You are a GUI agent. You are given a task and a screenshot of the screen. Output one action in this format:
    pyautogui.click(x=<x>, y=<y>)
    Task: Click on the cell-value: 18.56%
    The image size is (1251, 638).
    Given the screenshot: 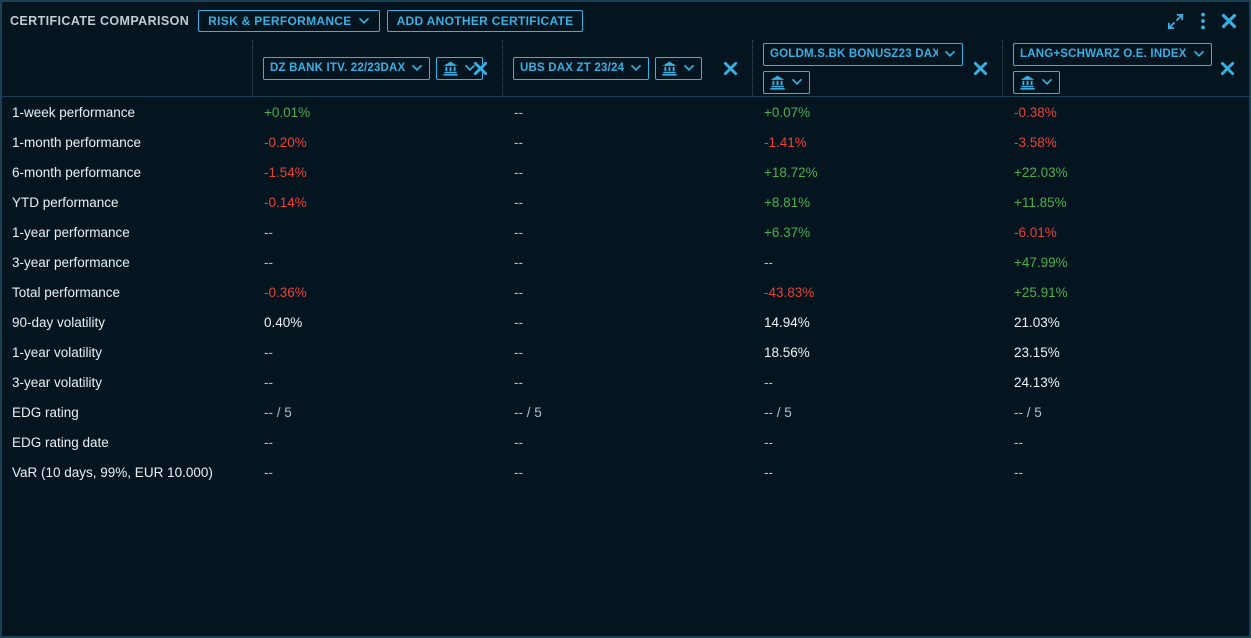 What is the action you would take?
    pyautogui.click(x=787, y=352)
    